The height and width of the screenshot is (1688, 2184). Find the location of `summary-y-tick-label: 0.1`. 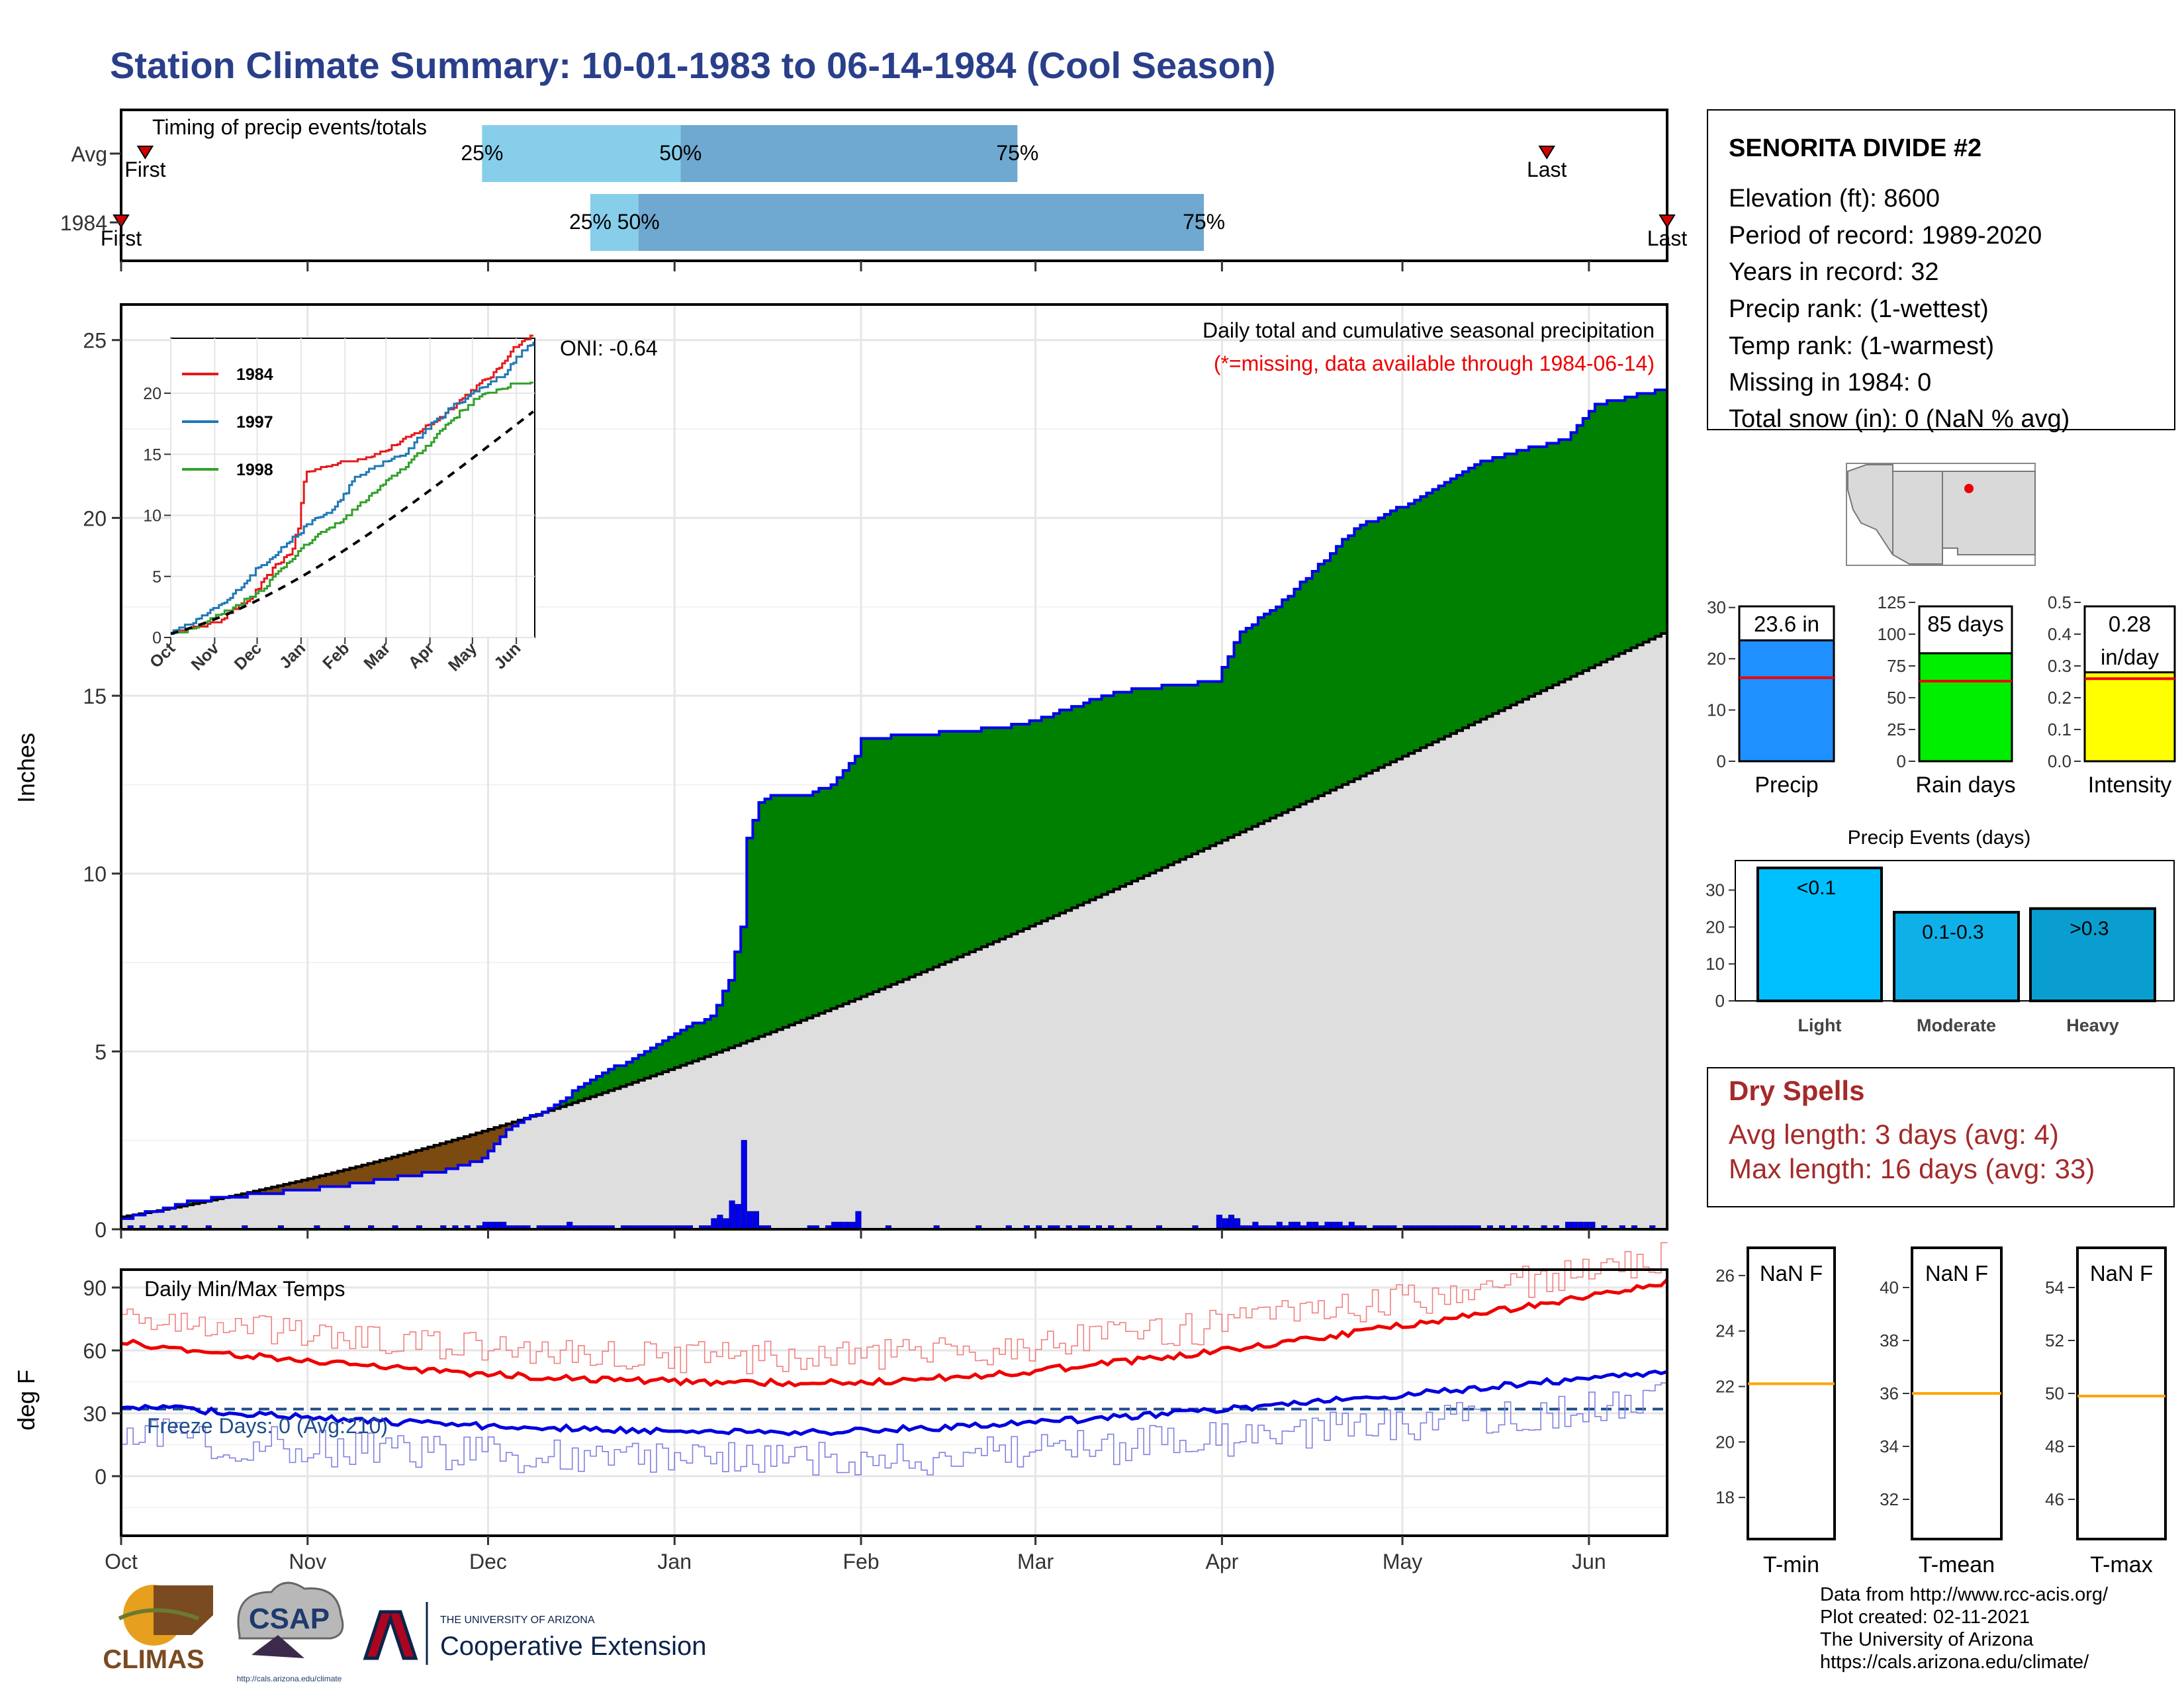

summary-y-tick-label: 0.1 is located at coordinates (2059, 729).